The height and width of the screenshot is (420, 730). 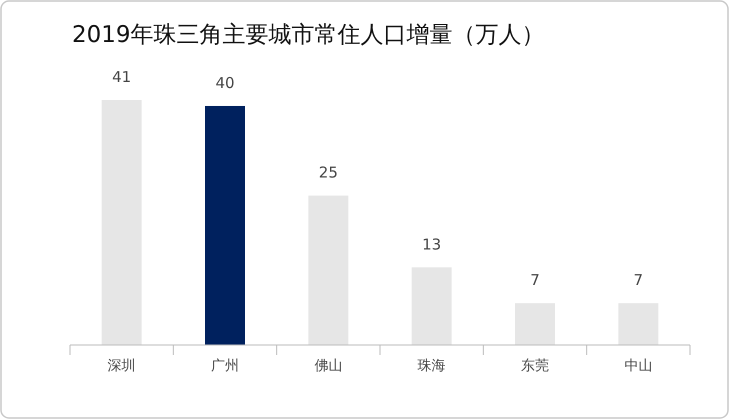 I want to click on x-tick-label: 佛山, so click(x=328, y=366).